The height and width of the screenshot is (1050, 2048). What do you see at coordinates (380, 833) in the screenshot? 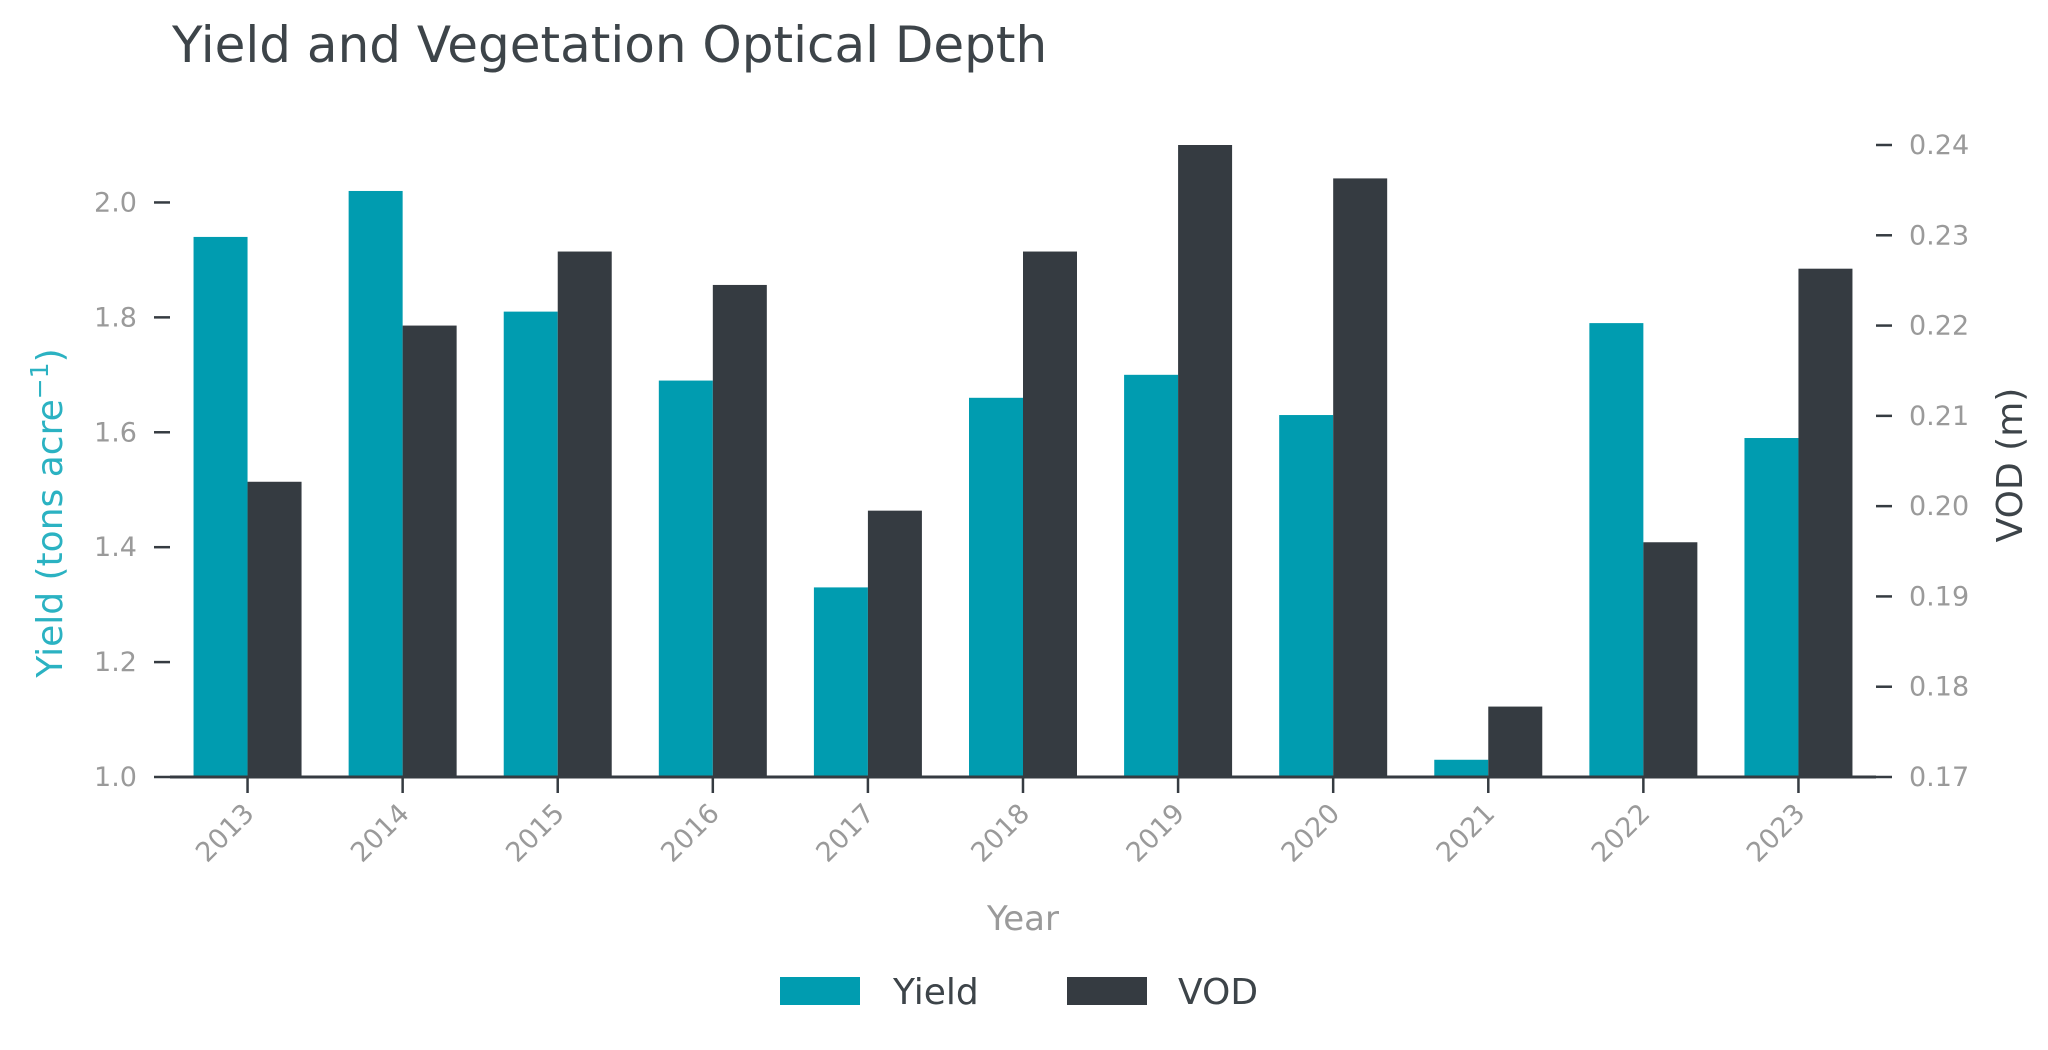
I see `x-tick-label-2014: 2014` at bounding box center [380, 833].